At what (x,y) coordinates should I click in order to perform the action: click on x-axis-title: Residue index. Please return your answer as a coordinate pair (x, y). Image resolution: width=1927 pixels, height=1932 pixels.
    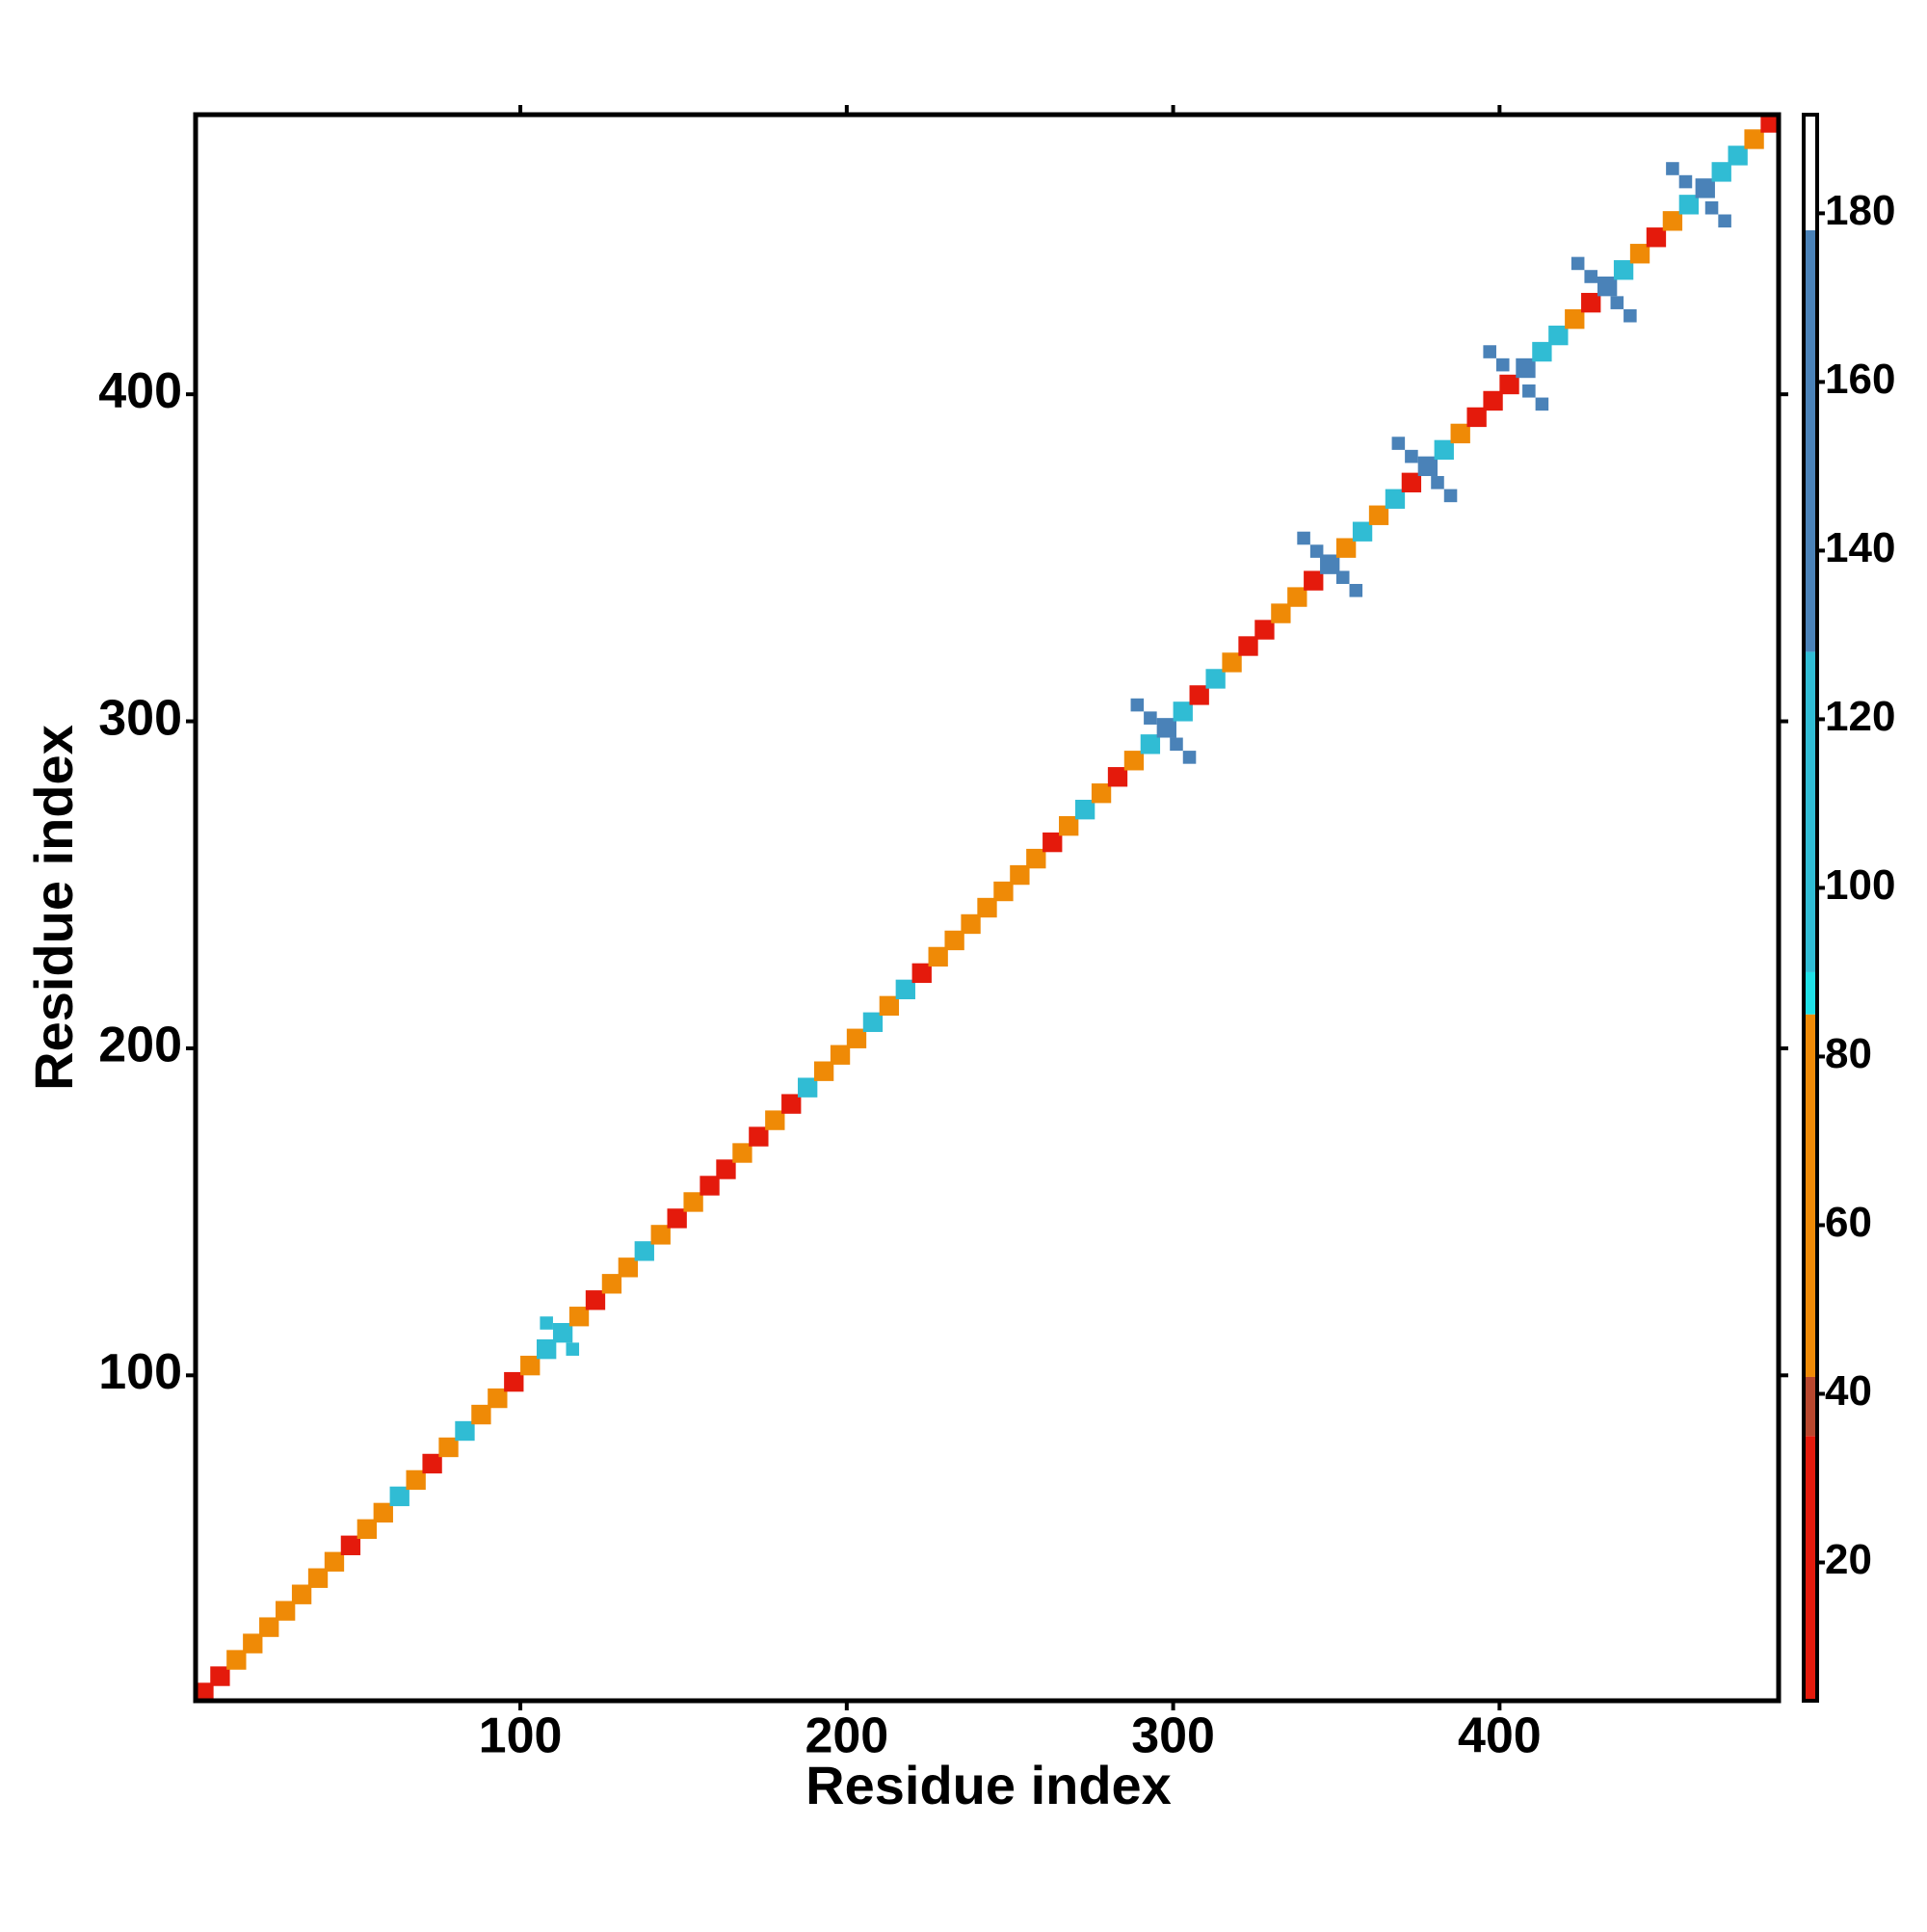
    Looking at the image, I should click on (989, 1785).